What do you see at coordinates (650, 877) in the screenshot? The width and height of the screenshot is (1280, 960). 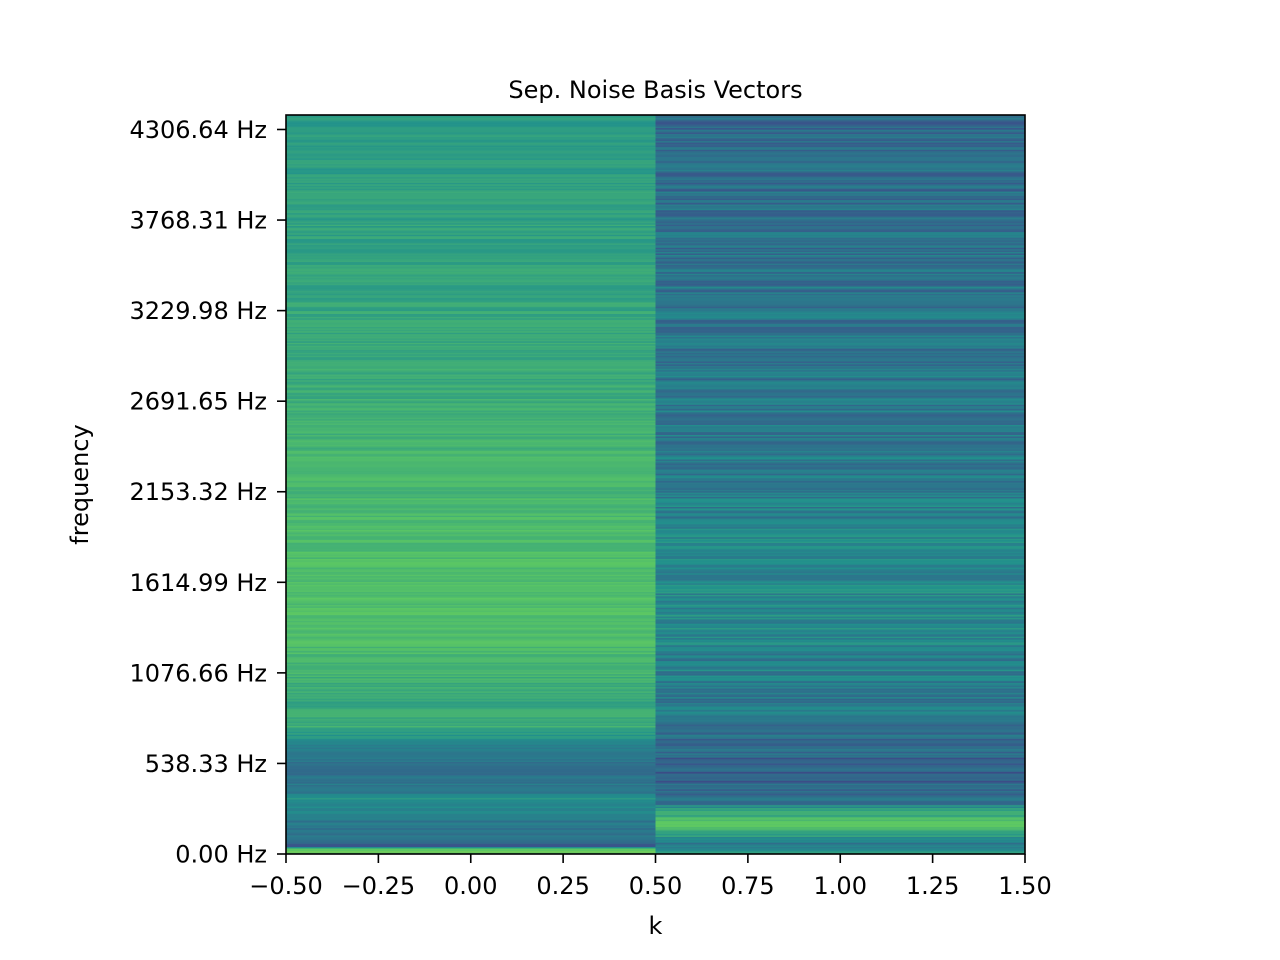 I see `x-axis: −0.50 −0.25 0.00 0.25 0.50 0.75 1.00 1.25 1.50` at bounding box center [650, 877].